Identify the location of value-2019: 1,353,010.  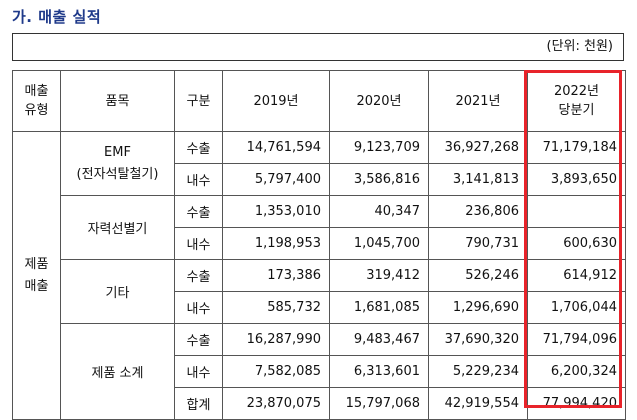
(276, 211).